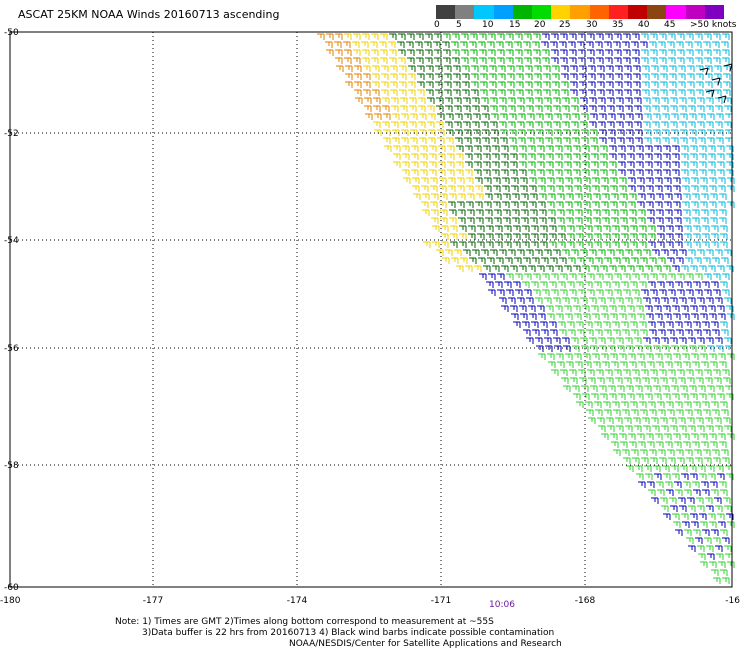 This screenshot has width=740, height=650. I want to click on lat-label: -58, so click(11, 466).